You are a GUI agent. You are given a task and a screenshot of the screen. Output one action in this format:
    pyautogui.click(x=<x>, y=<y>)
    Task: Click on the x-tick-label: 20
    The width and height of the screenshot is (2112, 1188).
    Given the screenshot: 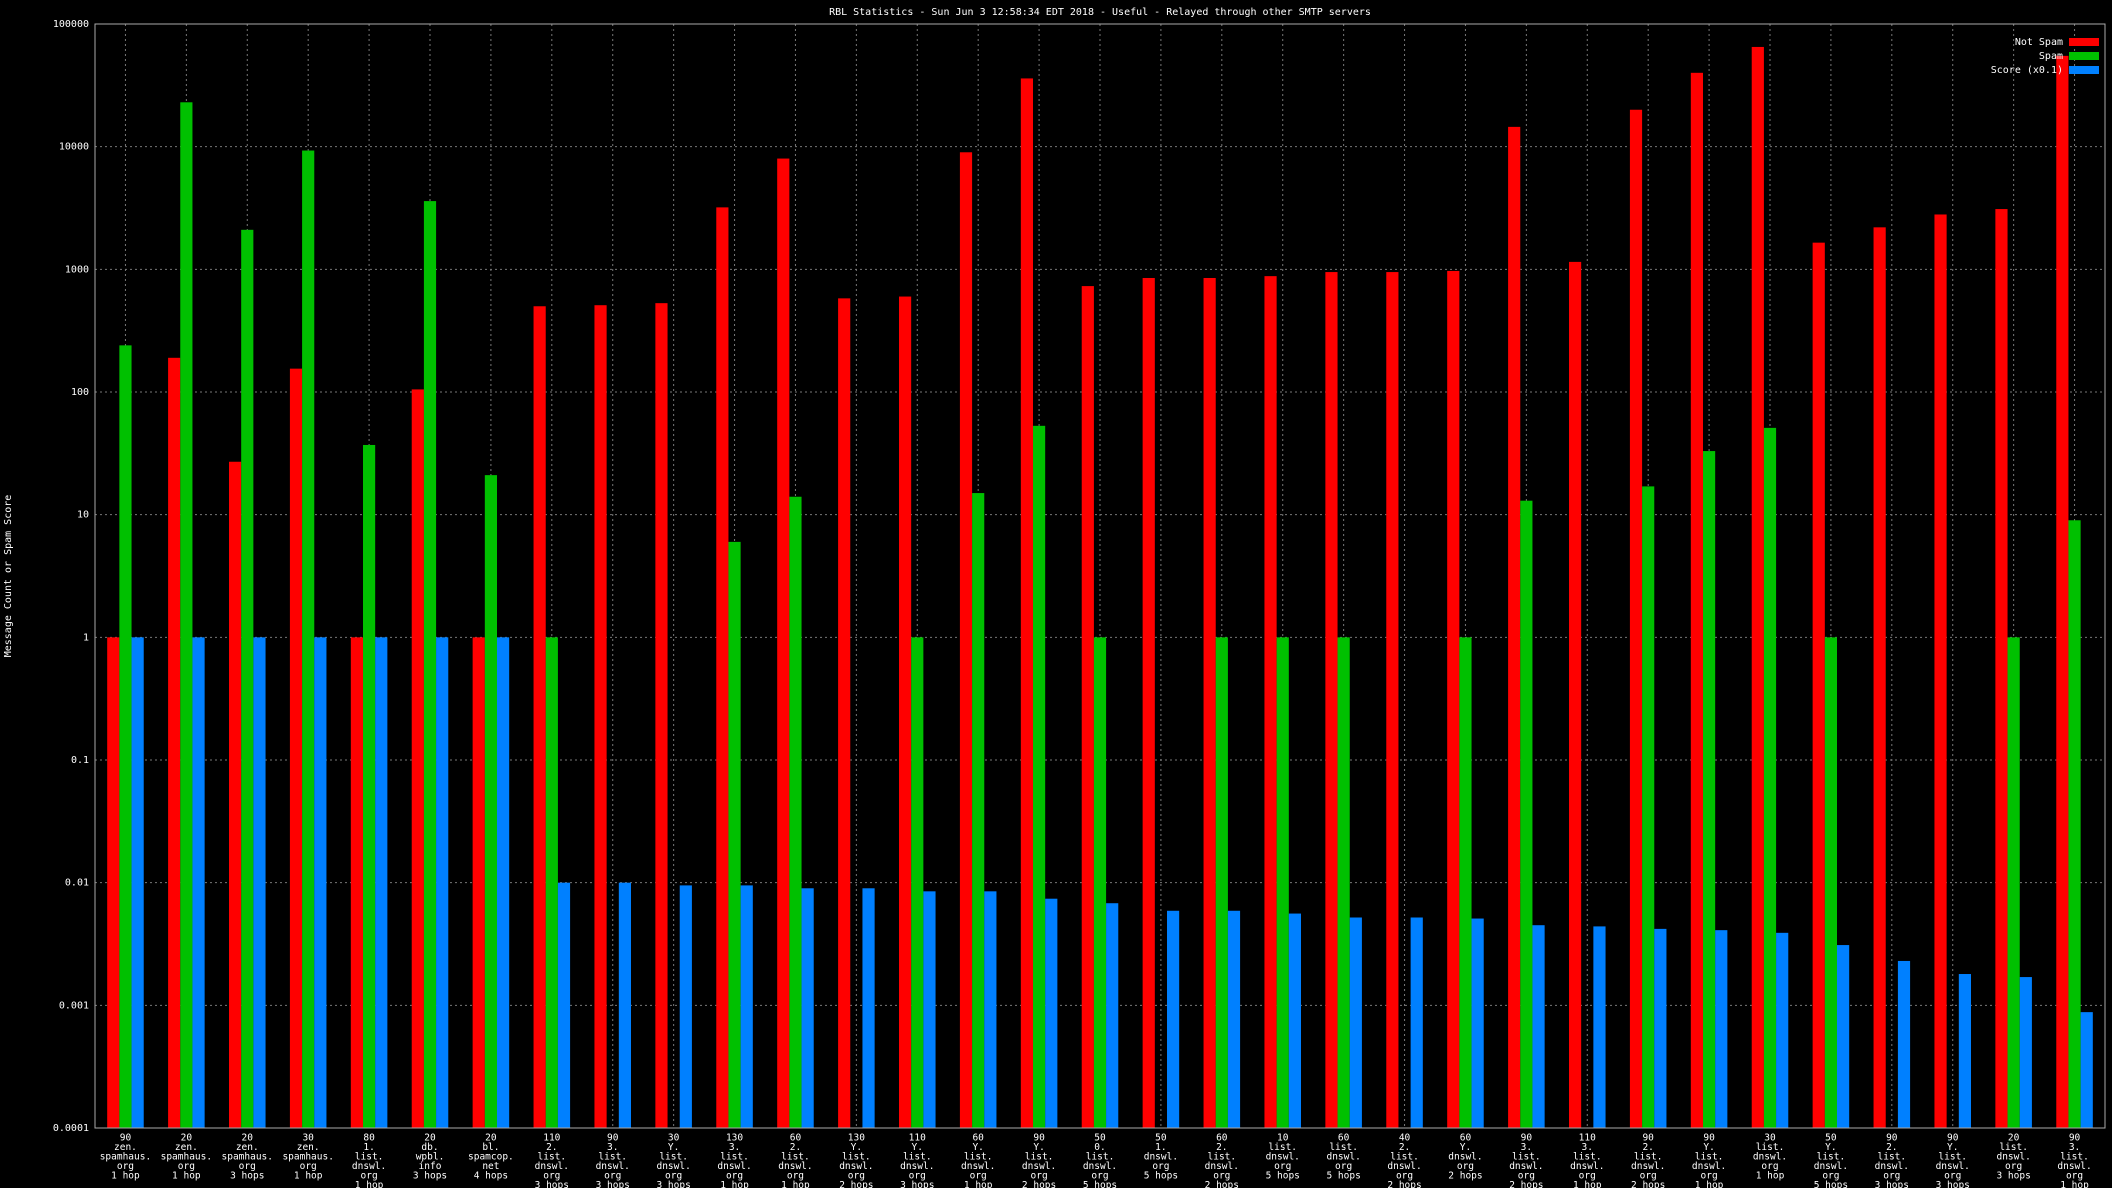 What is the action you would take?
    pyautogui.click(x=248, y=1138)
    